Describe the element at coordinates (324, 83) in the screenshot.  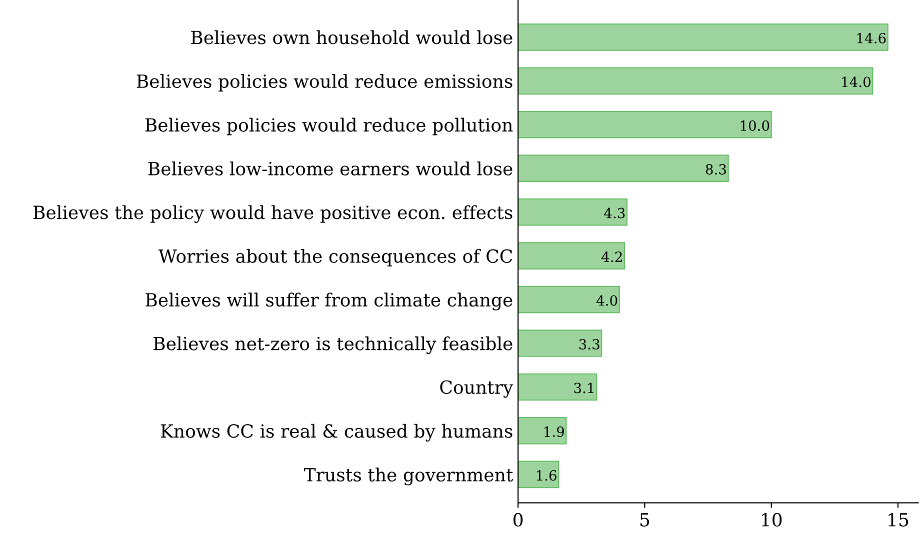
I see `y-tick-label: Believes policies would reduce emissions` at that location.